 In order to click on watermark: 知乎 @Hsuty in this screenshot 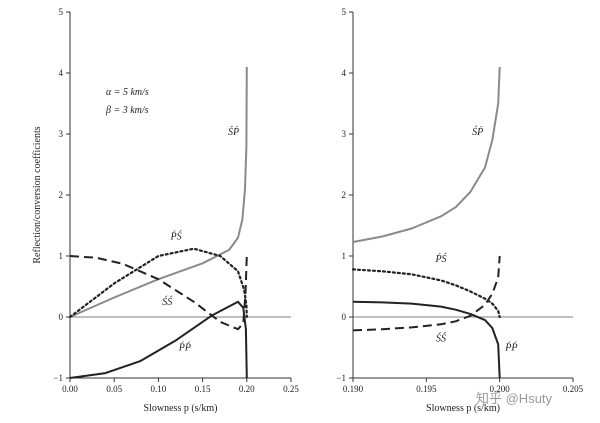, I will do `click(514, 398)`.